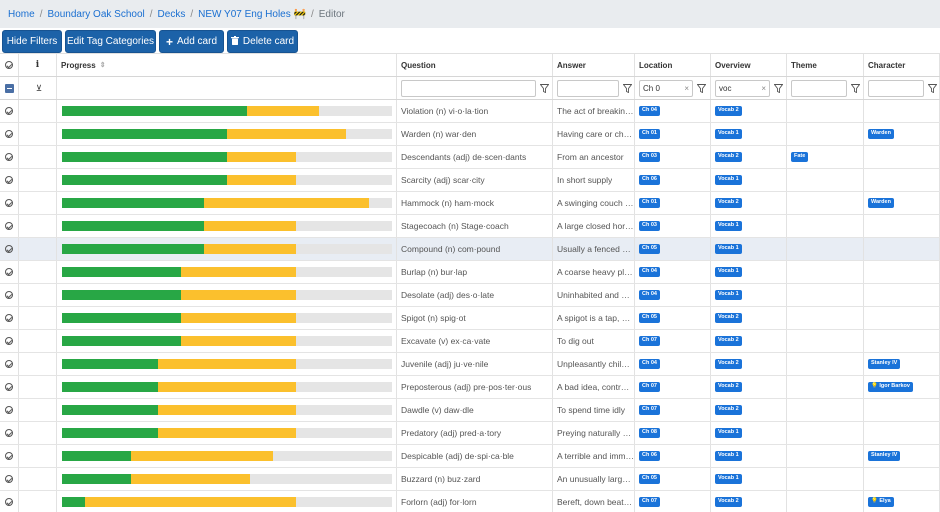  I want to click on character-filter-input, so click(896, 88).